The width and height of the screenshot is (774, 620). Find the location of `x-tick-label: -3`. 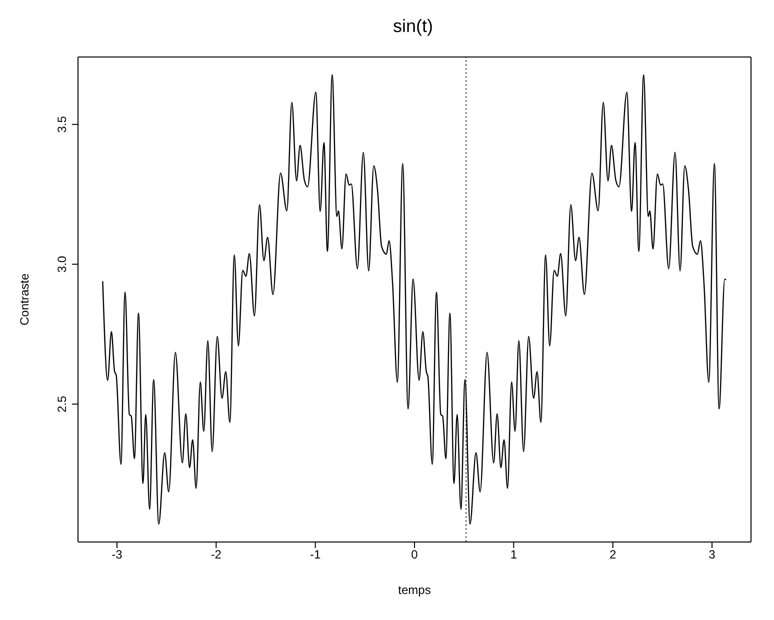

x-tick-label: -3 is located at coordinates (117, 555).